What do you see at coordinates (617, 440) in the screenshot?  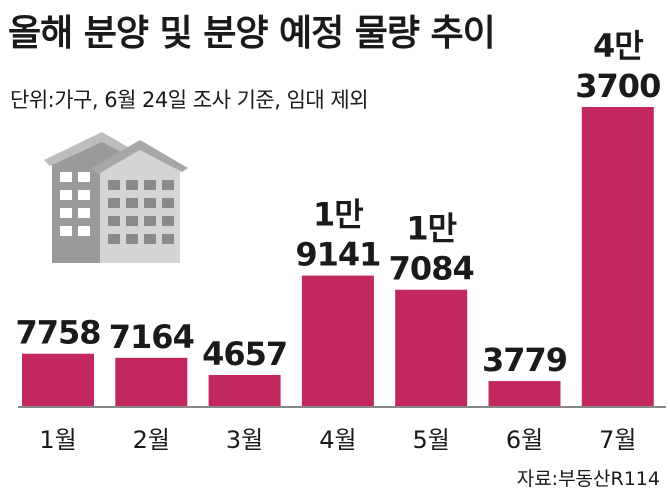 I see `x-tick-label-7: 7월` at bounding box center [617, 440].